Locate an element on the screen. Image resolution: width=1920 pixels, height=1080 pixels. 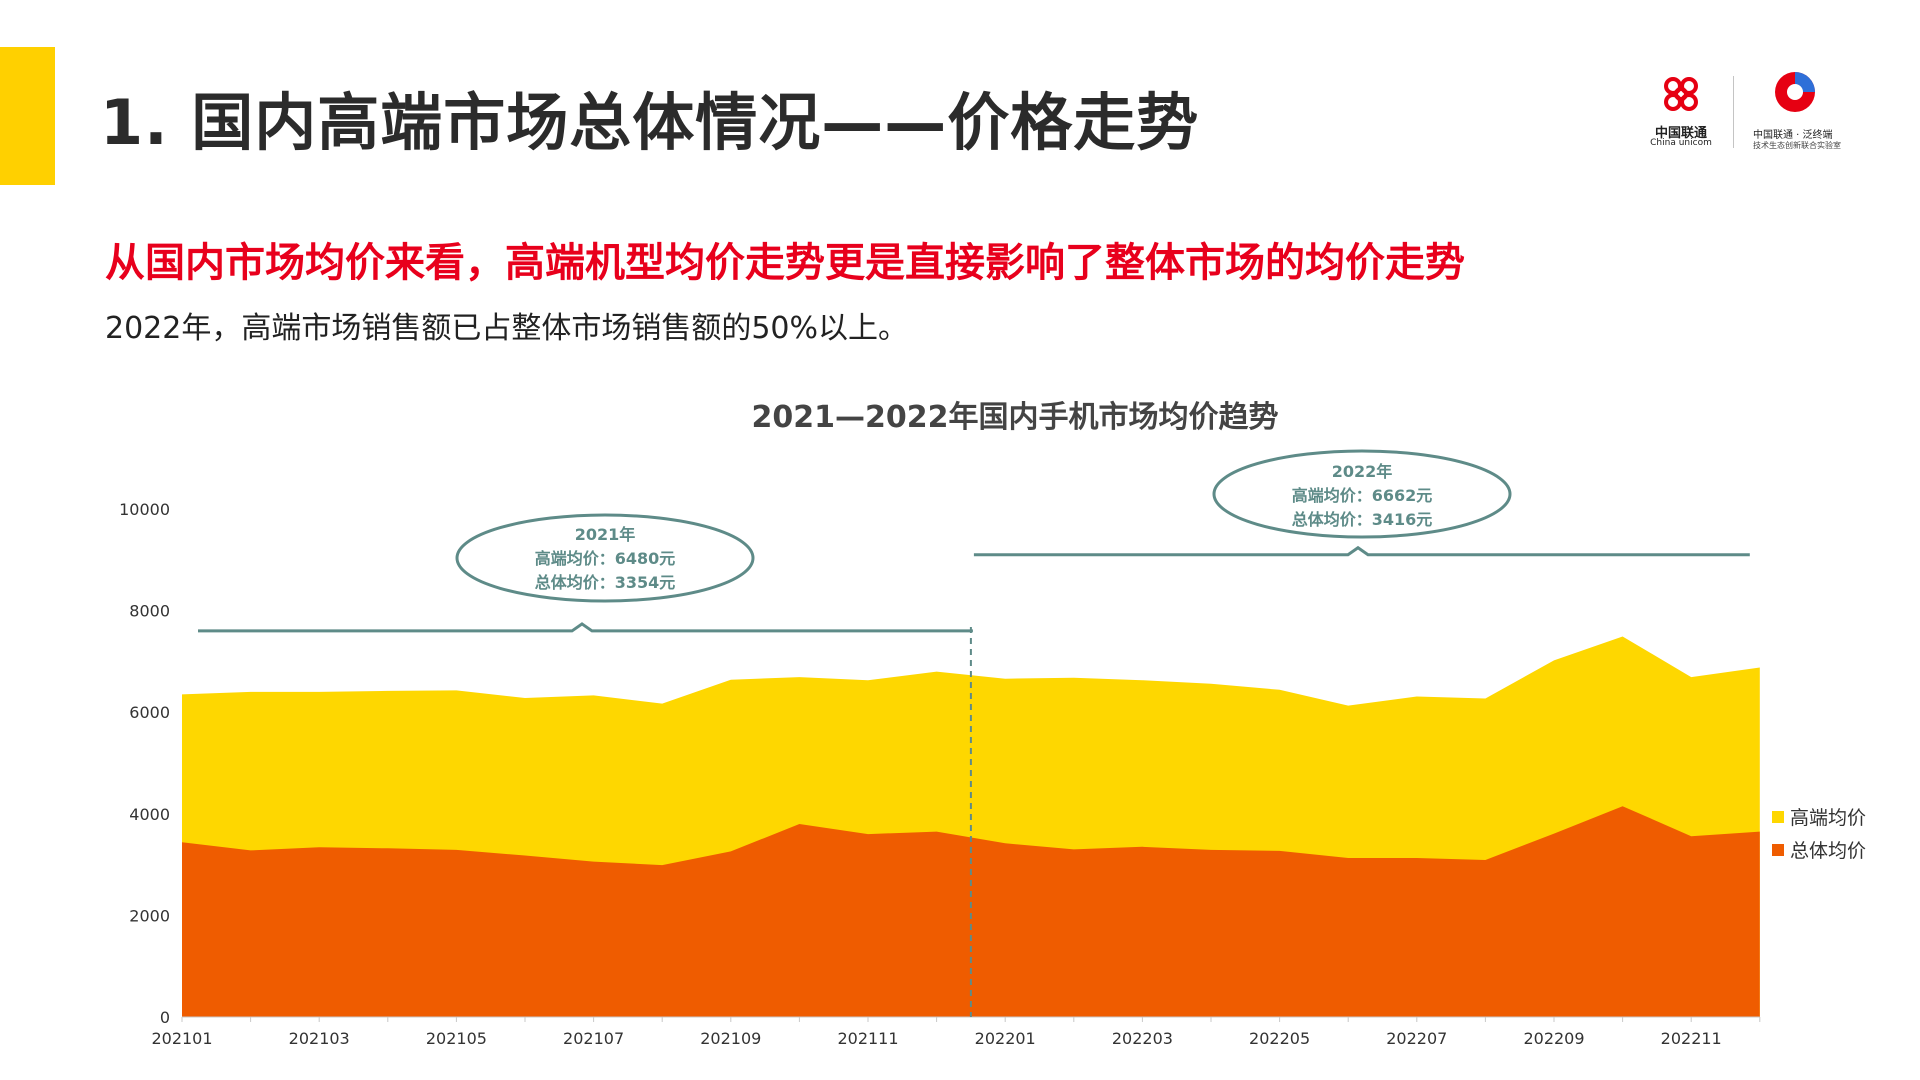
subtext: 2022年，高端市场销售额已占整体市场销售额的50%以上。 is located at coordinates (507, 328).